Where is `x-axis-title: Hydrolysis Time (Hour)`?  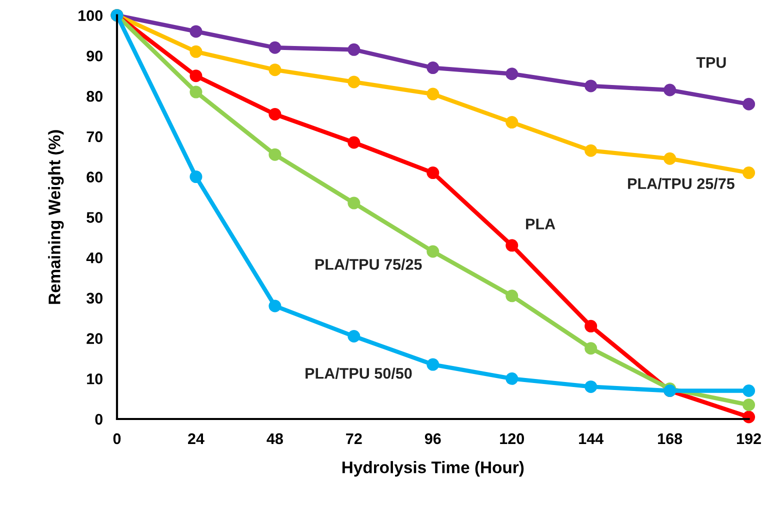 x-axis-title: Hydrolysis Time (Hour) is located at coordinates (433, 469).